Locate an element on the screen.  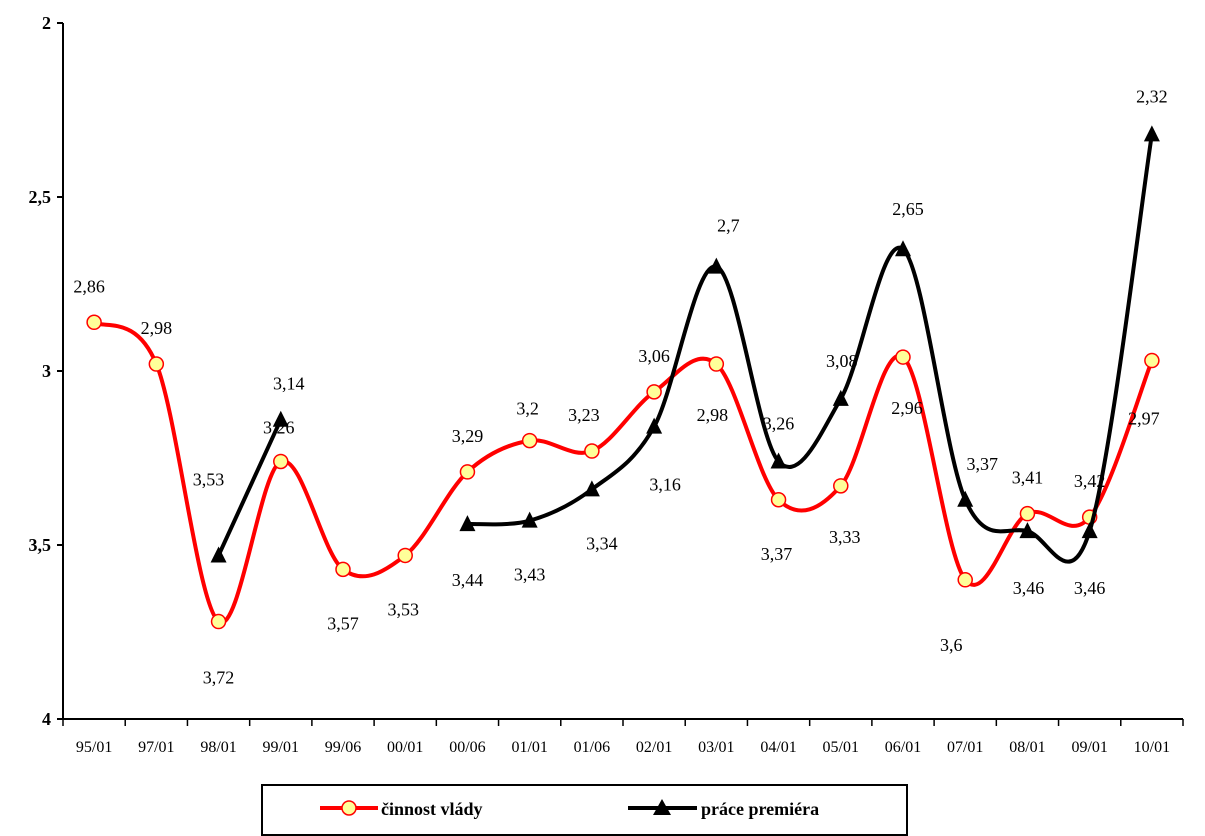
data-label: 3,29 is located at coordinates (468, 436).